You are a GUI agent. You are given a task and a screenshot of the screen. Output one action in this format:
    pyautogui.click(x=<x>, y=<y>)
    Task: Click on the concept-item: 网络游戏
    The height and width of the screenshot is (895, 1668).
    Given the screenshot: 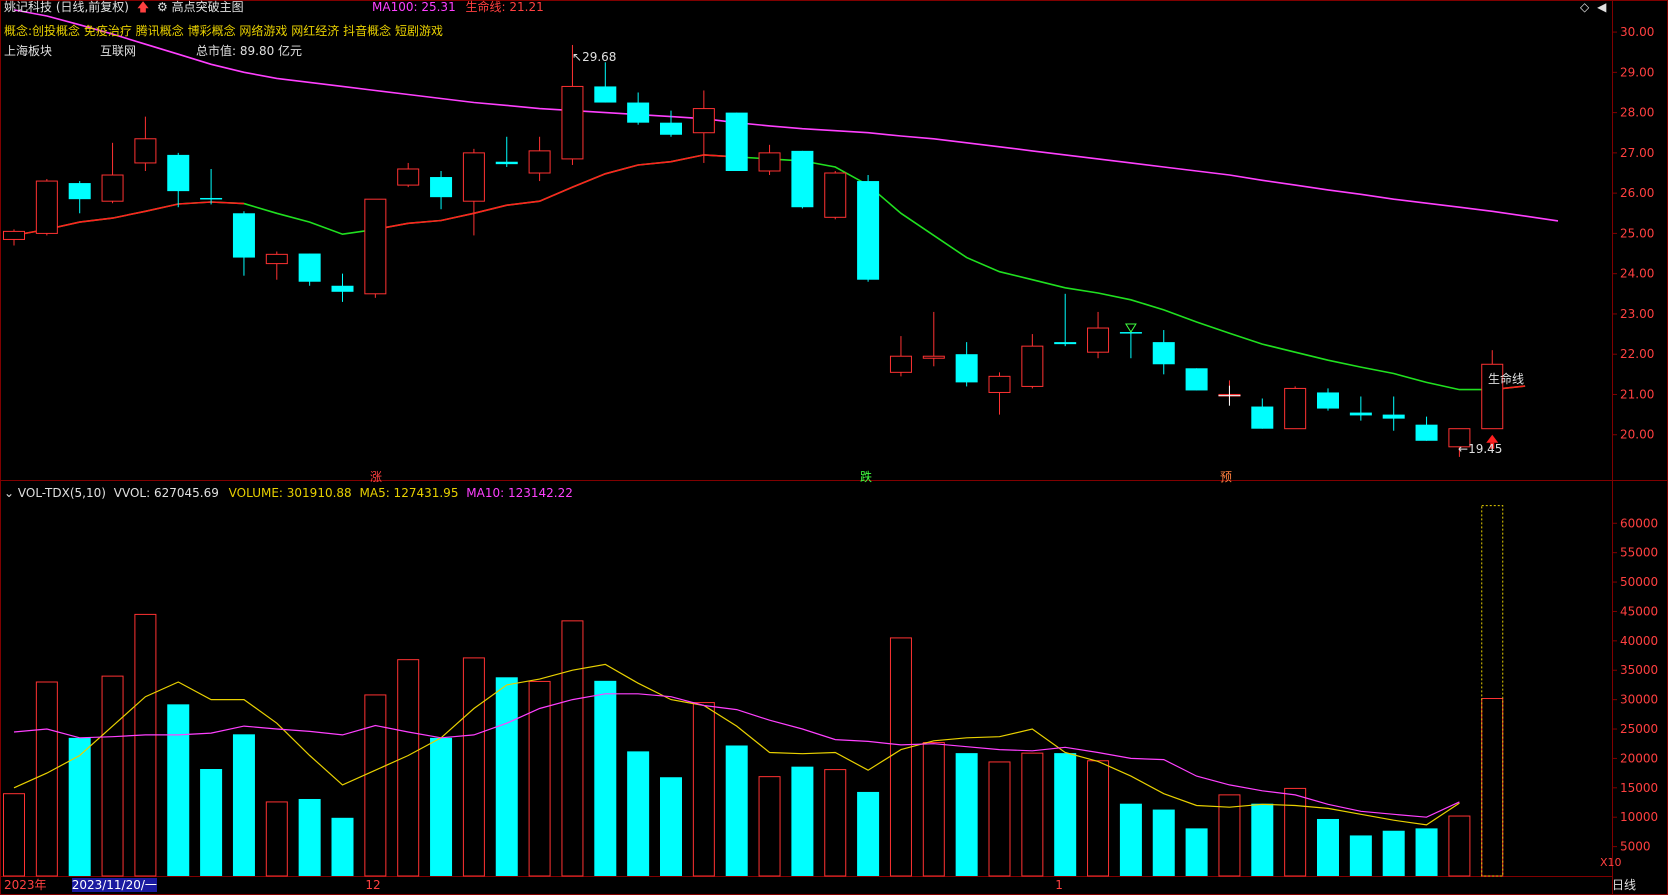 What is the action you would take?
    pyautogui.click(x=263, y=31)
    